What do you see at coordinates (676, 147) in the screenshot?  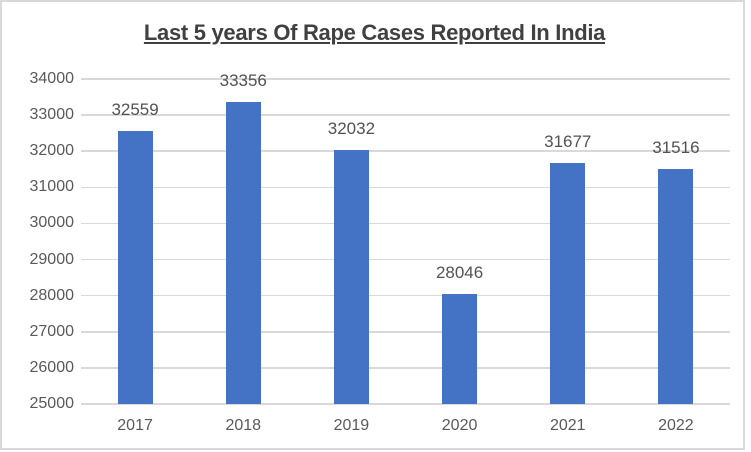 I see `bar-value-label: 31516` at bounding box center [676, 147].